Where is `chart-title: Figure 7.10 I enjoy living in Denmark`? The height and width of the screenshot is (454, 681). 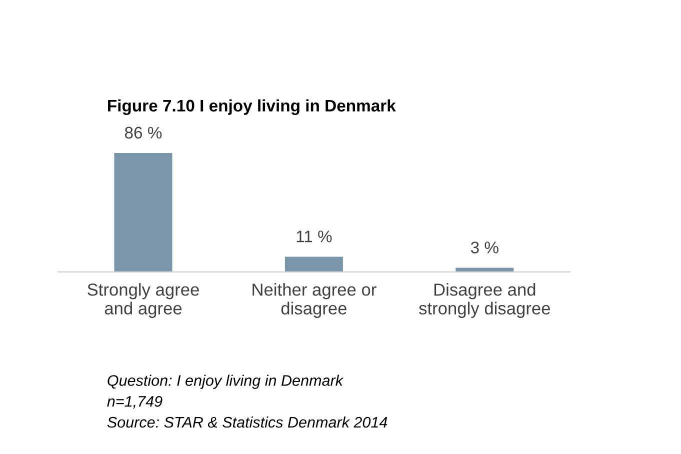 chart-title: Figure 7.10 I enjoy living in Denmark is located at coordinates (252, 107).